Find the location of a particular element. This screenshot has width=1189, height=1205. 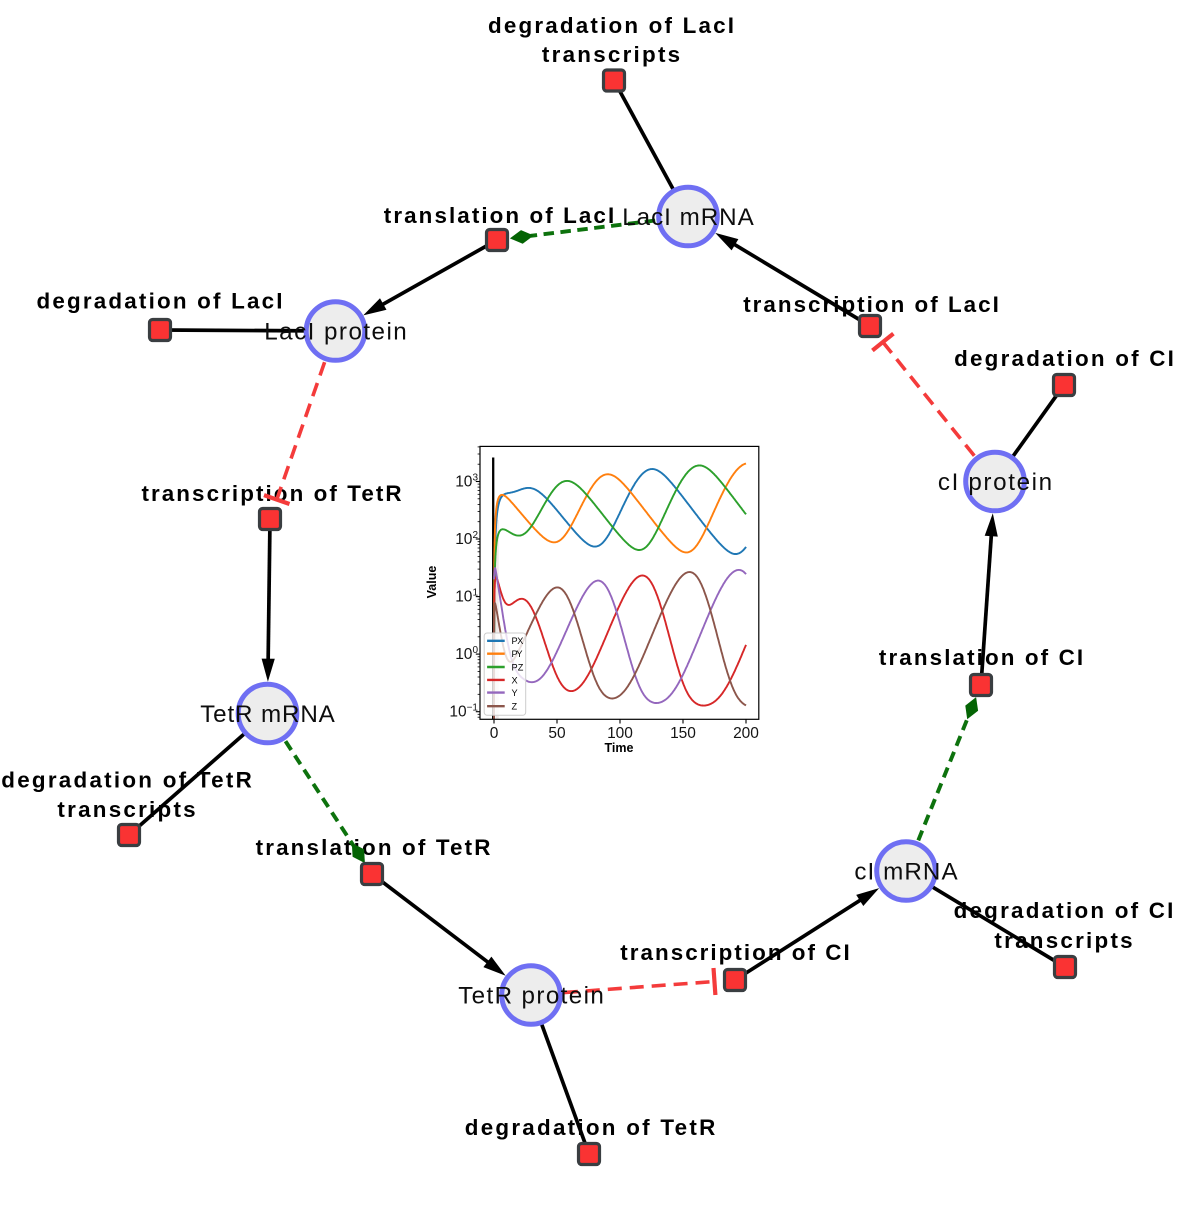

svg-text: Time is located at coordinates (619, 748).